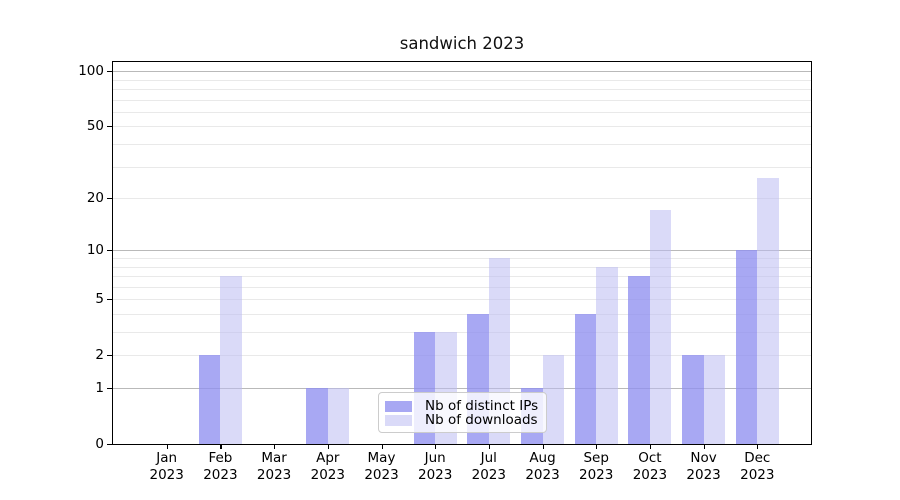 This screenshot has height=500, width=900. Describe the element at coordinates (231, 360) in the screenshot. I see `bar-downloads-feb` at that location.